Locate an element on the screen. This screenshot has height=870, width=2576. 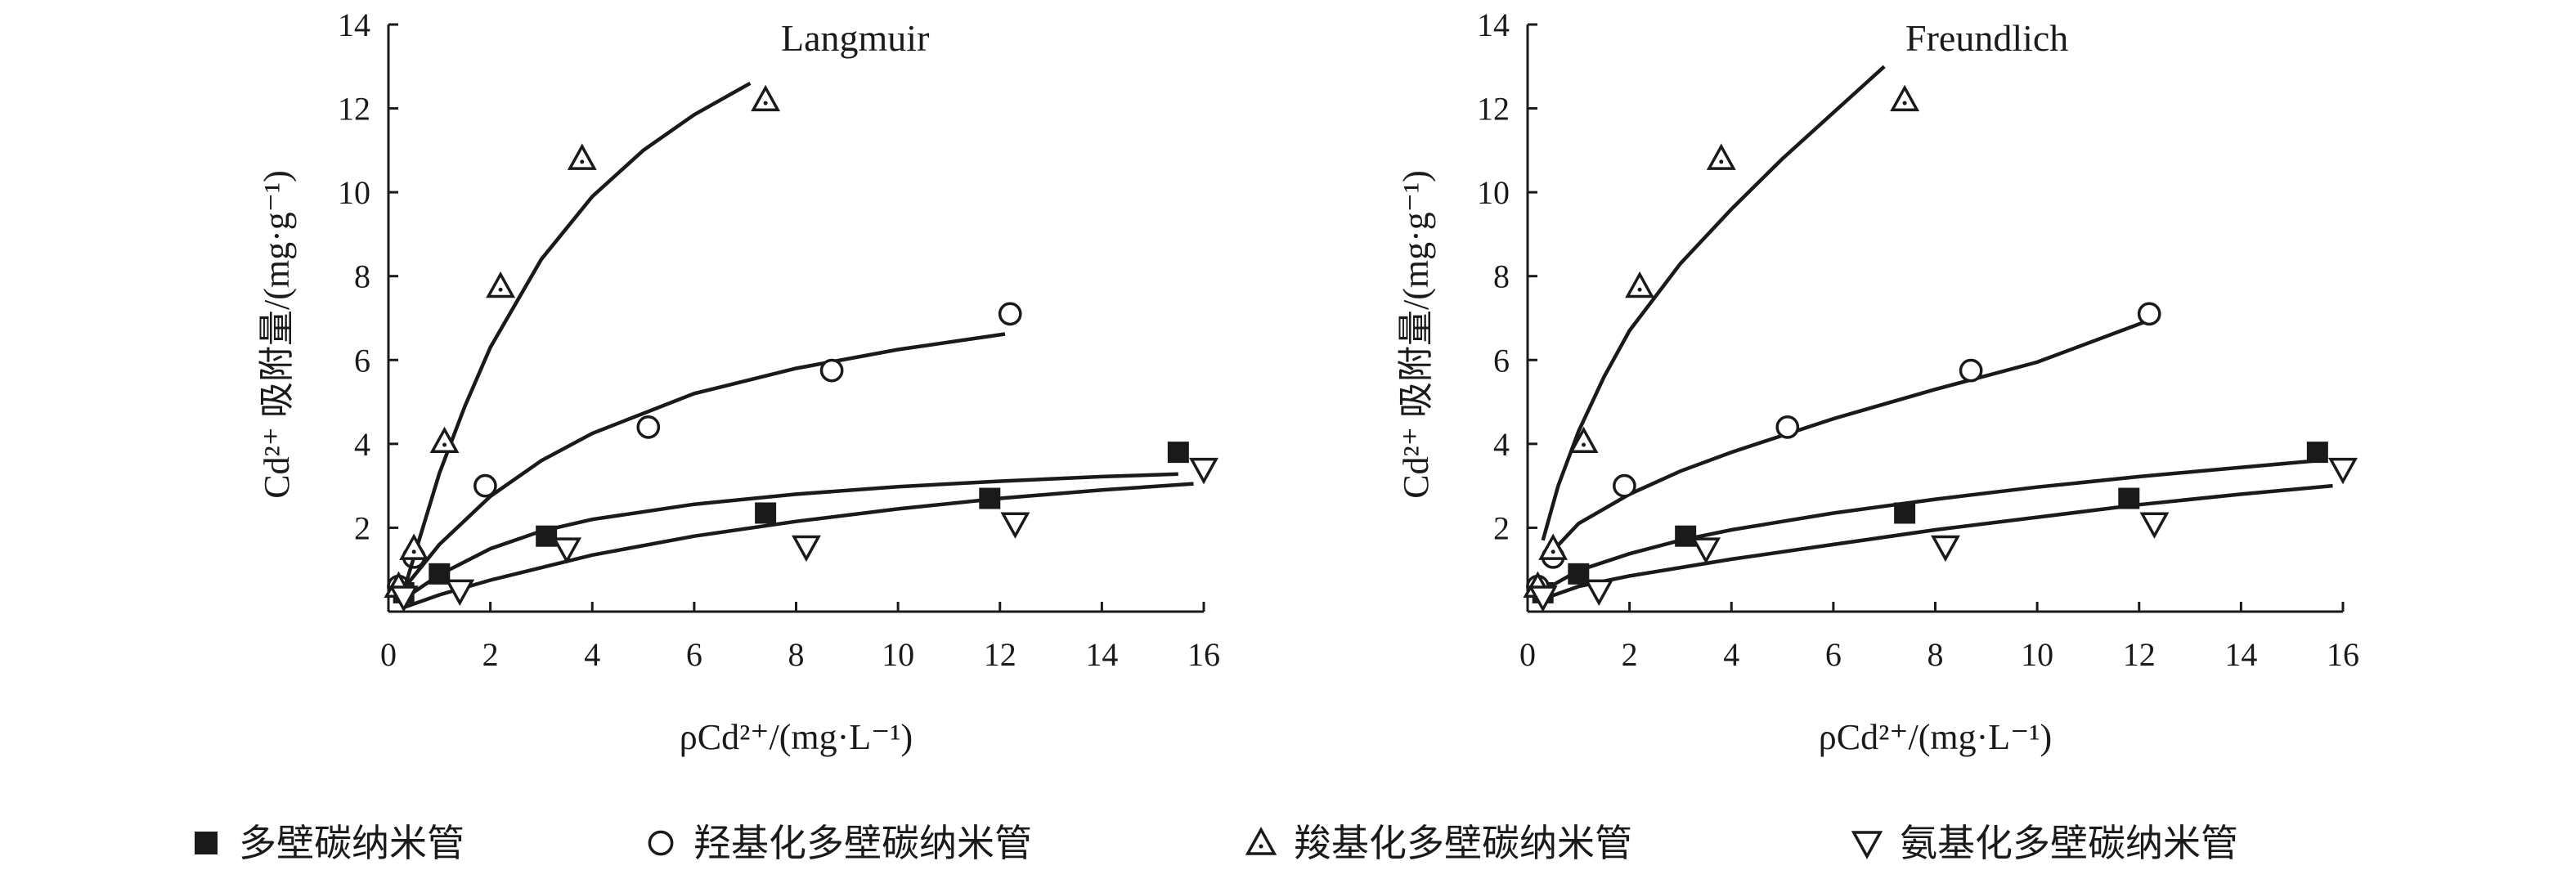
series-mwcnt is located at coordinates (1930, 522).